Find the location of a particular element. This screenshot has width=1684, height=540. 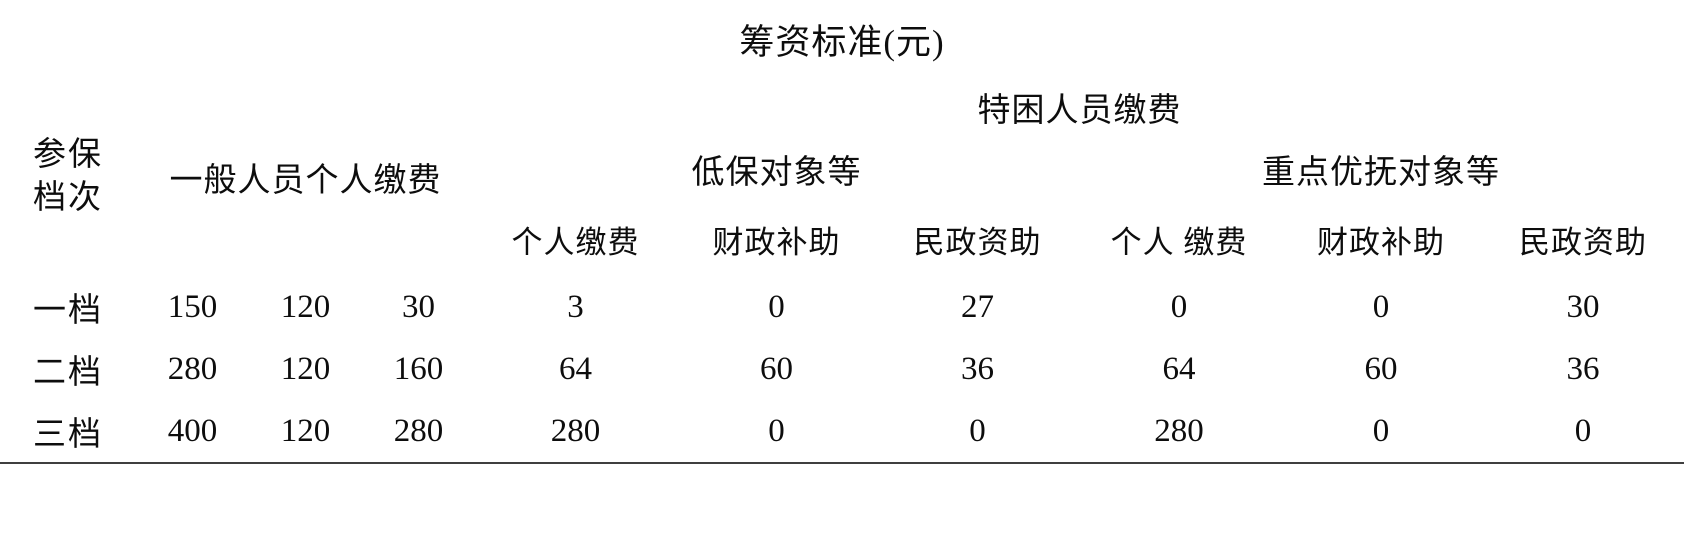

table-row: 二档 280 120 160 64 60 36 64 60 36 is located at coordinates (842, 369).